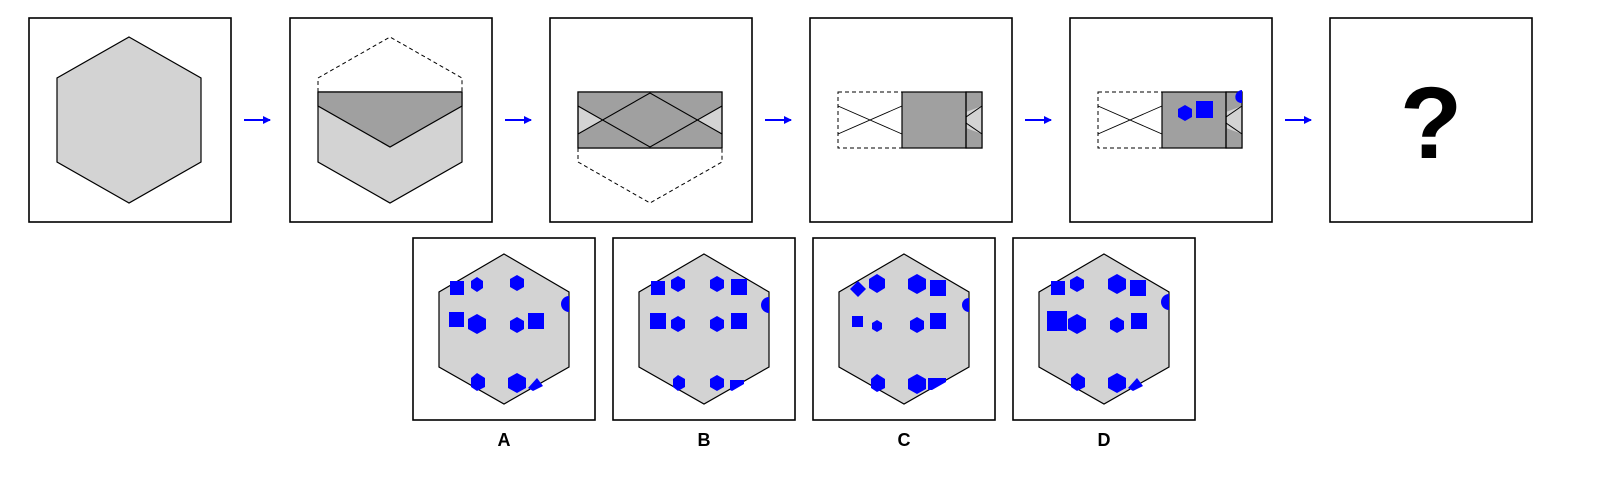 This screenshot has width=1610, height=490. Describe the element at coordinates (1185, 113) in the screenshot. I see `punched-hexagon-hole` at that location.